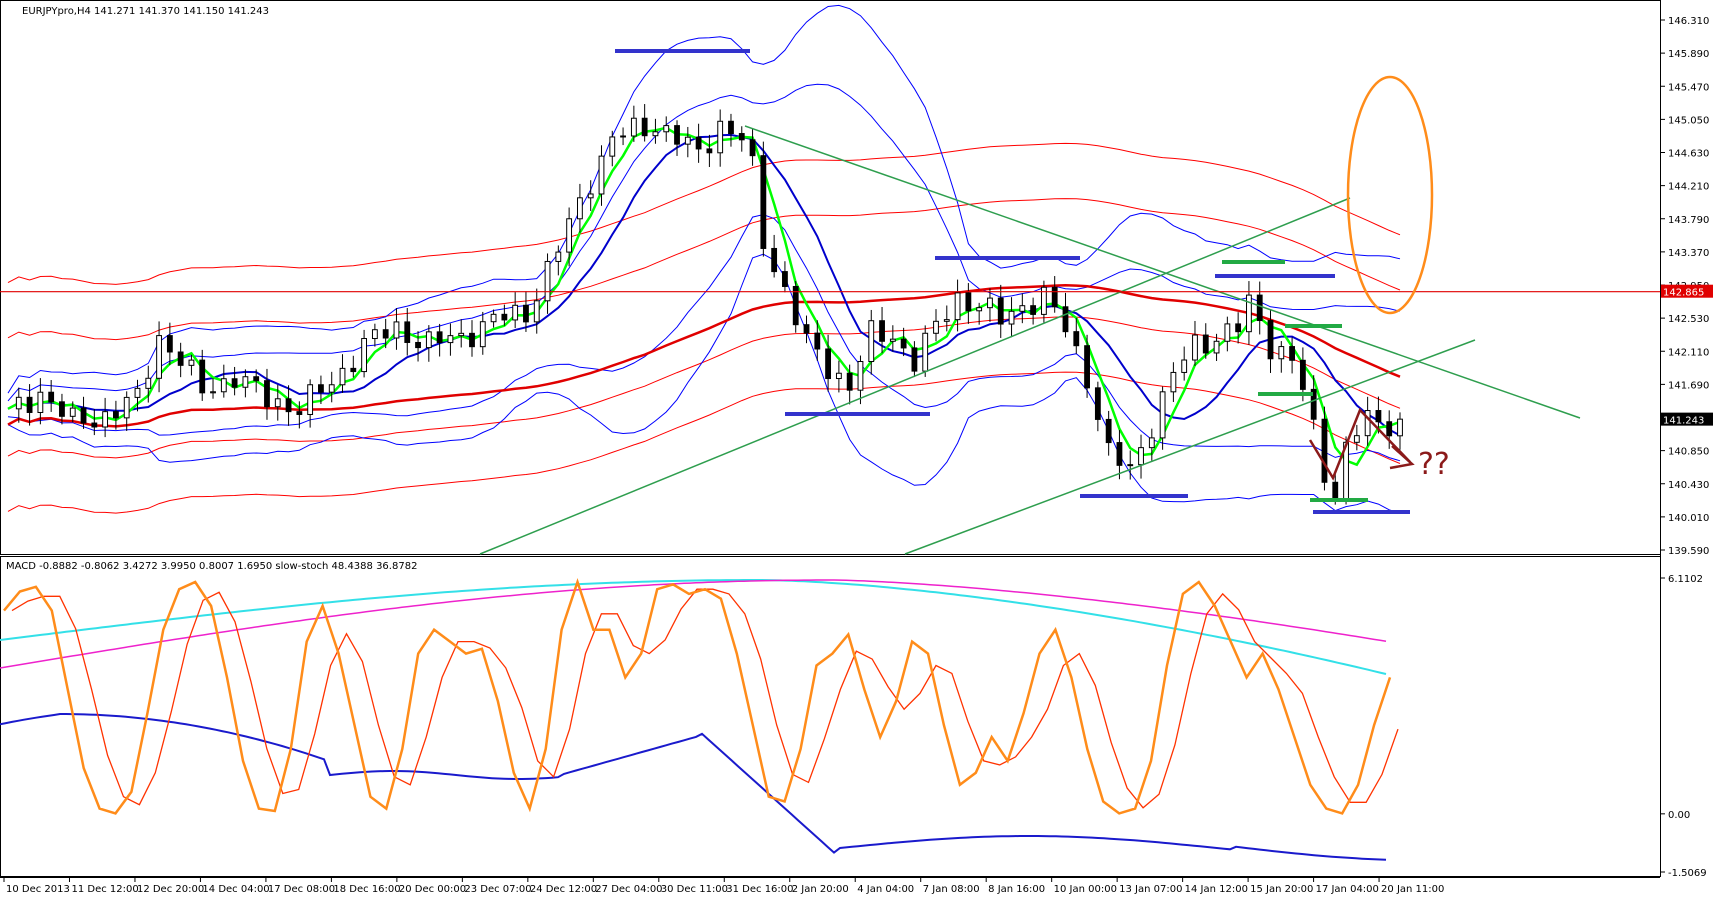  What do you see at coordinates (885, 889) in the screenshot?
I see `time-axis-tick-label: 4 Jan 04:00` at bounding box center [885, 889].